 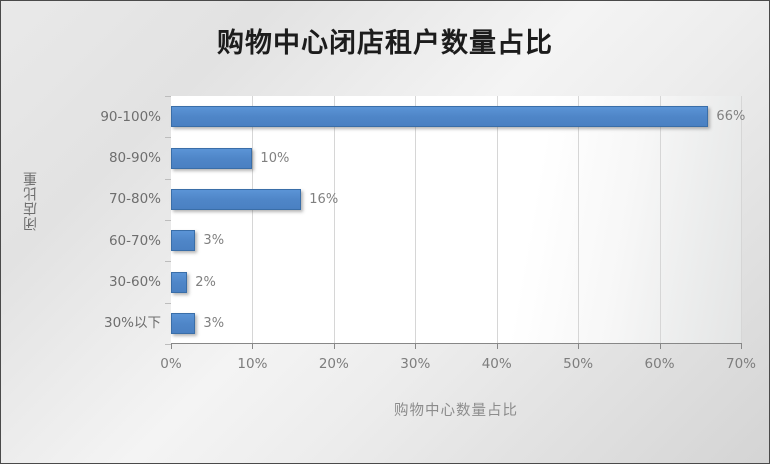 I want to click on bar-data-label: 2%, so click(x=205, y=282).